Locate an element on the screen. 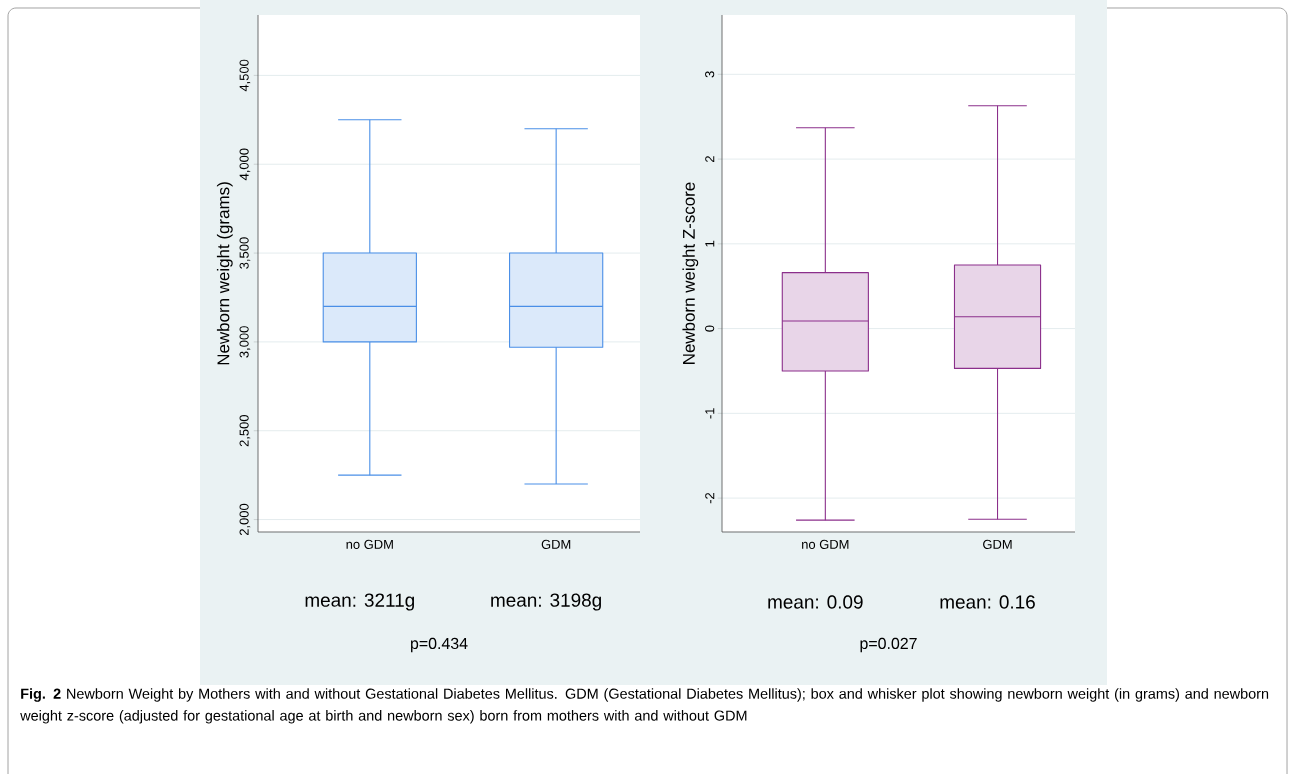 This screenshot has height=774, width=1295. y-tick-label: 3 is located at coordinates (710, 74).